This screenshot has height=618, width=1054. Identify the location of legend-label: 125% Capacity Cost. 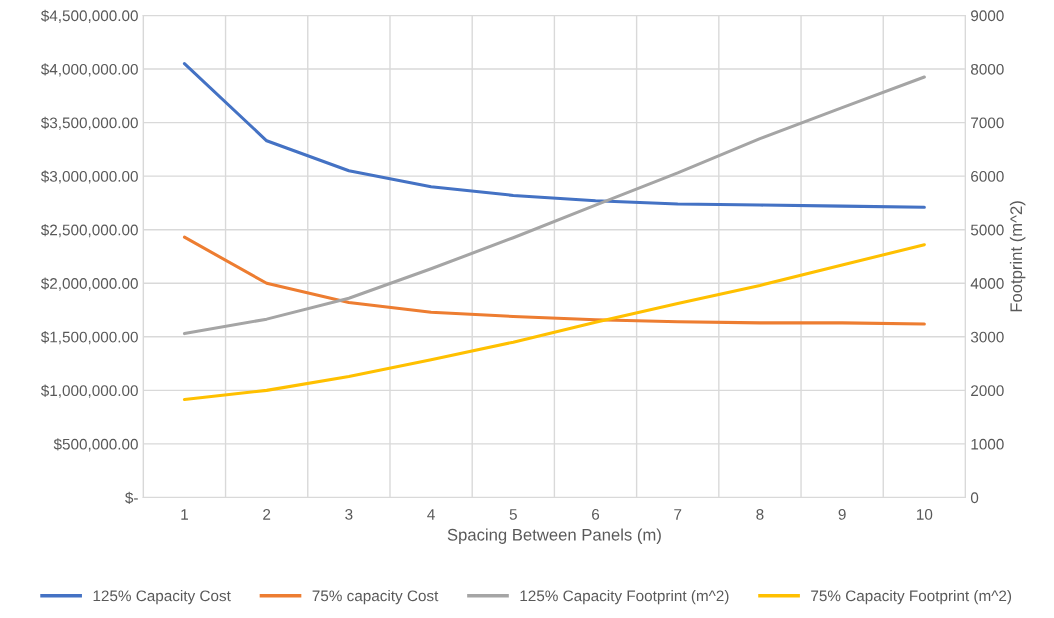
(162, 597).